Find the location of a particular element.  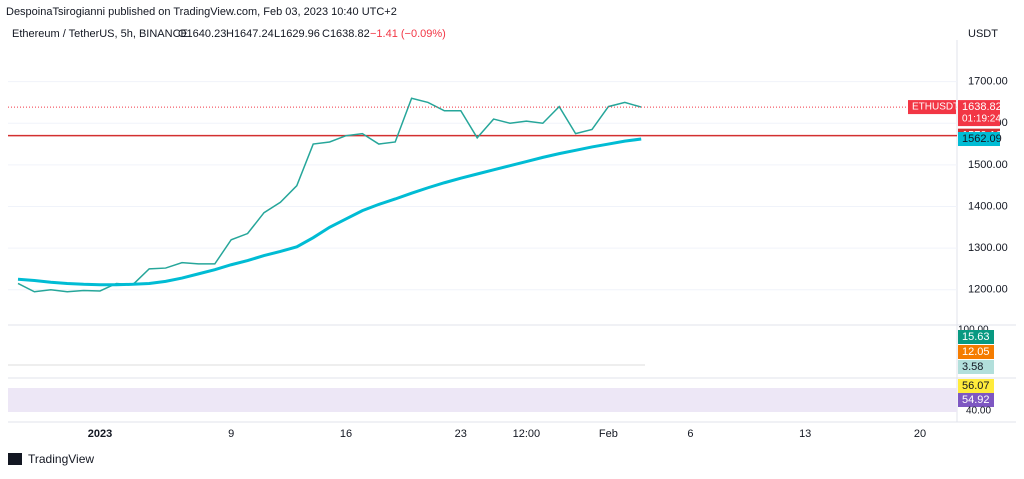

macd-b: 12.05 is located at coordinates (976, 352).